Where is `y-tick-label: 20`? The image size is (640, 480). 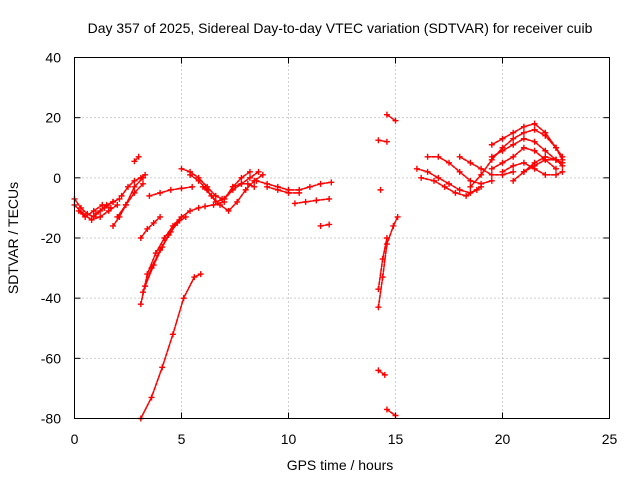
y-tick-label: 20 is located at coordinates (53, 118).